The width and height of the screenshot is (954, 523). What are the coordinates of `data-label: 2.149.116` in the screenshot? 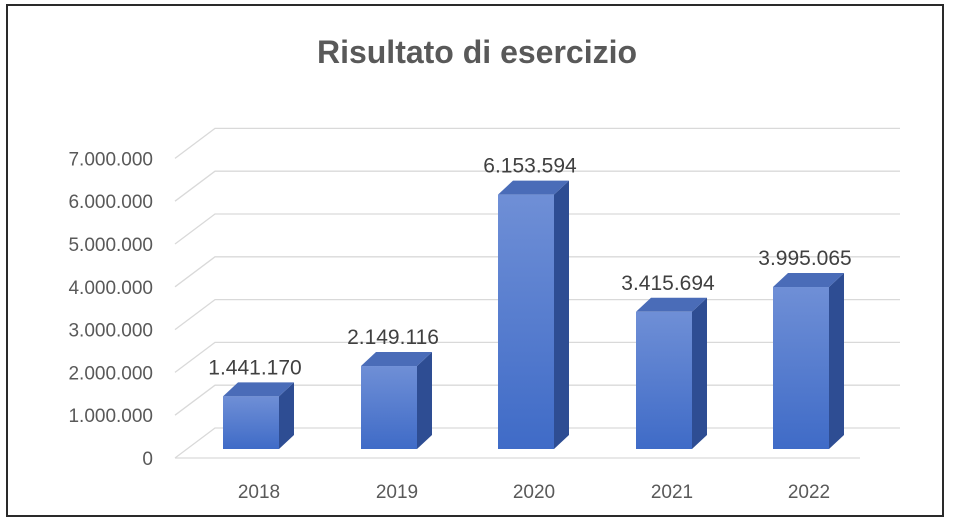 It's located at (393, 337).